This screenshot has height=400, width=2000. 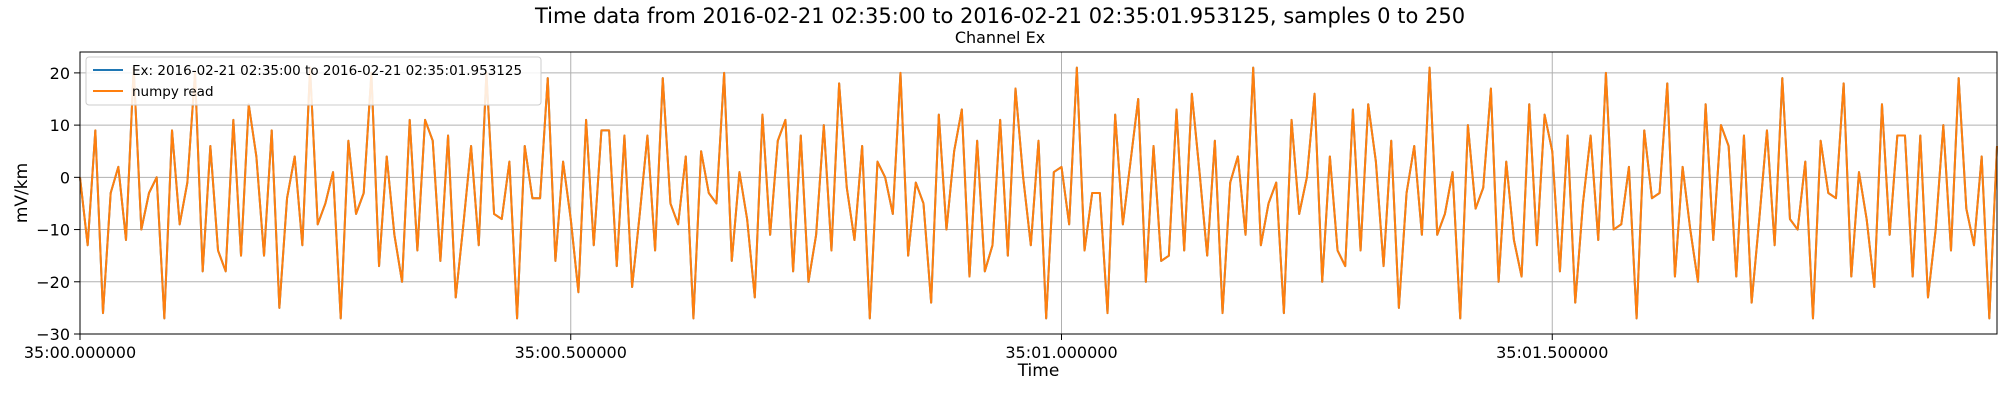 I want to click on x-tick-label: 35:01.500000, so click(x=1552, y=352).